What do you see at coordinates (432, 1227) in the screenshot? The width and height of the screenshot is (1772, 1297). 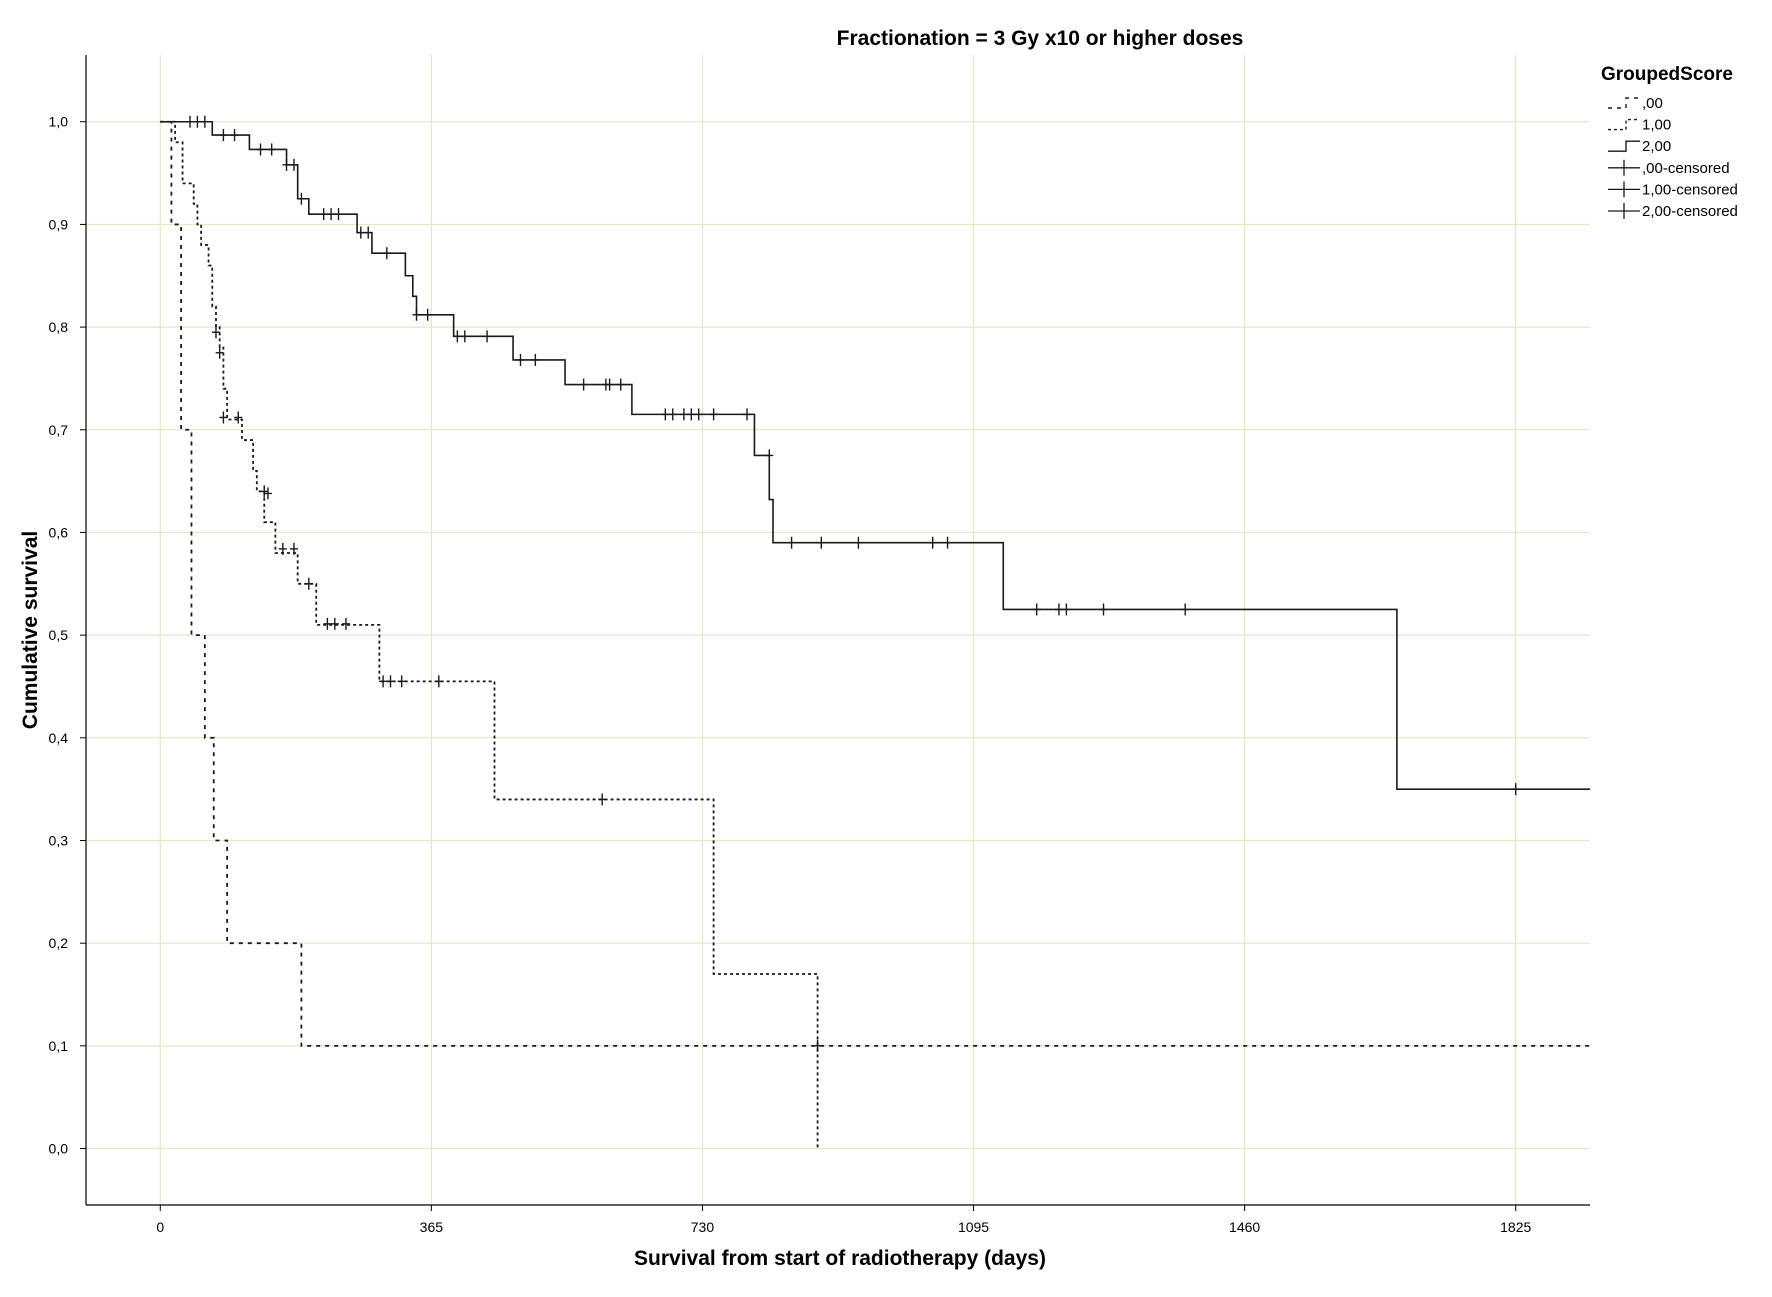 I see `x-tick-label: 365` at bounding box center [432, 1227].